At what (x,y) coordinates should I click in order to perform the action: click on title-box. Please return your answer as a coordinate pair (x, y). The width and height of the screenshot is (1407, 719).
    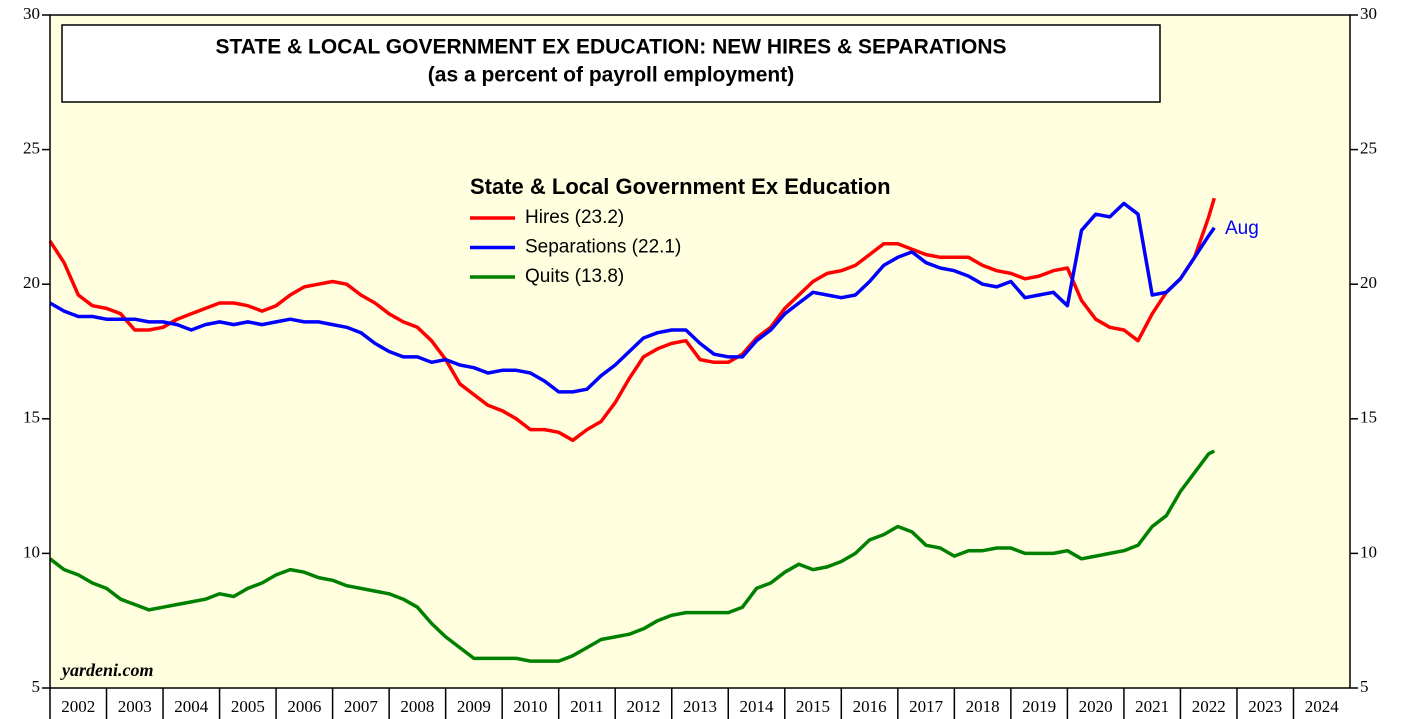
    Looking at the image, I should click on (611, 63).